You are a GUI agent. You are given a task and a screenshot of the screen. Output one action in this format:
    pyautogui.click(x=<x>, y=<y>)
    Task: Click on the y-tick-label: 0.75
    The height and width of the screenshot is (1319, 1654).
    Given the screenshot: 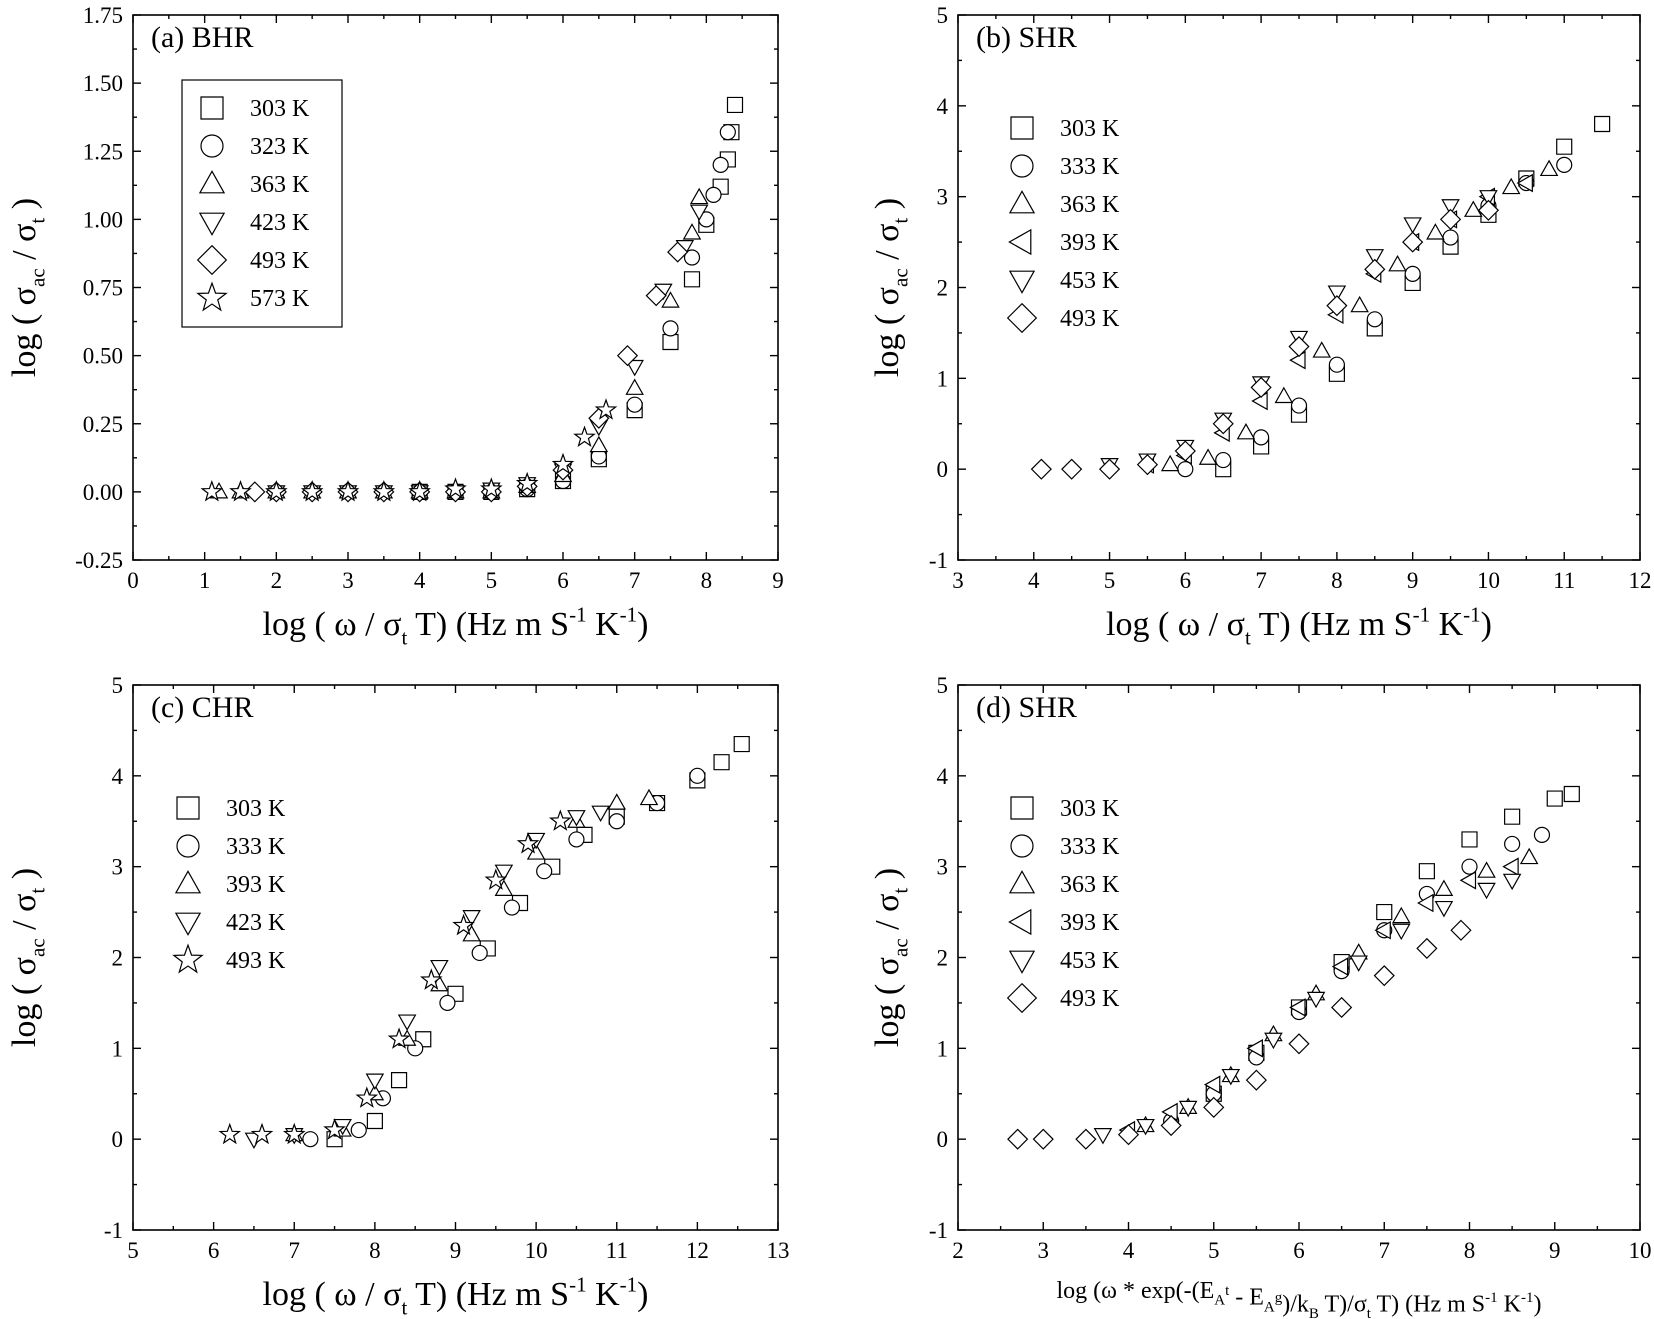 What is the action you would take?
    pyautogui.click(x=103, y=288)
    